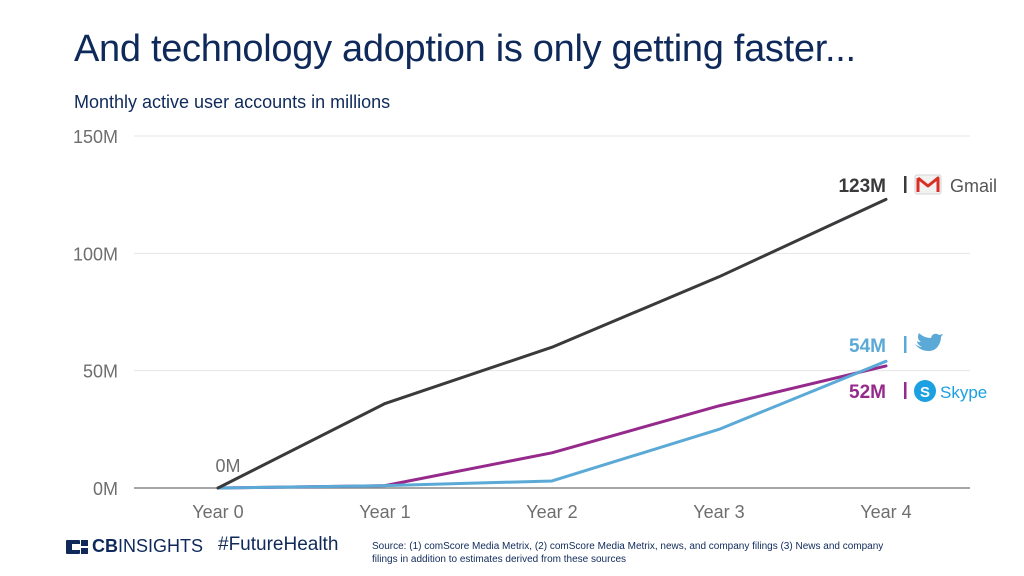  Describe the element at coordinates (929, 342) in the screenshot. I see `twitter-icon` at that location.